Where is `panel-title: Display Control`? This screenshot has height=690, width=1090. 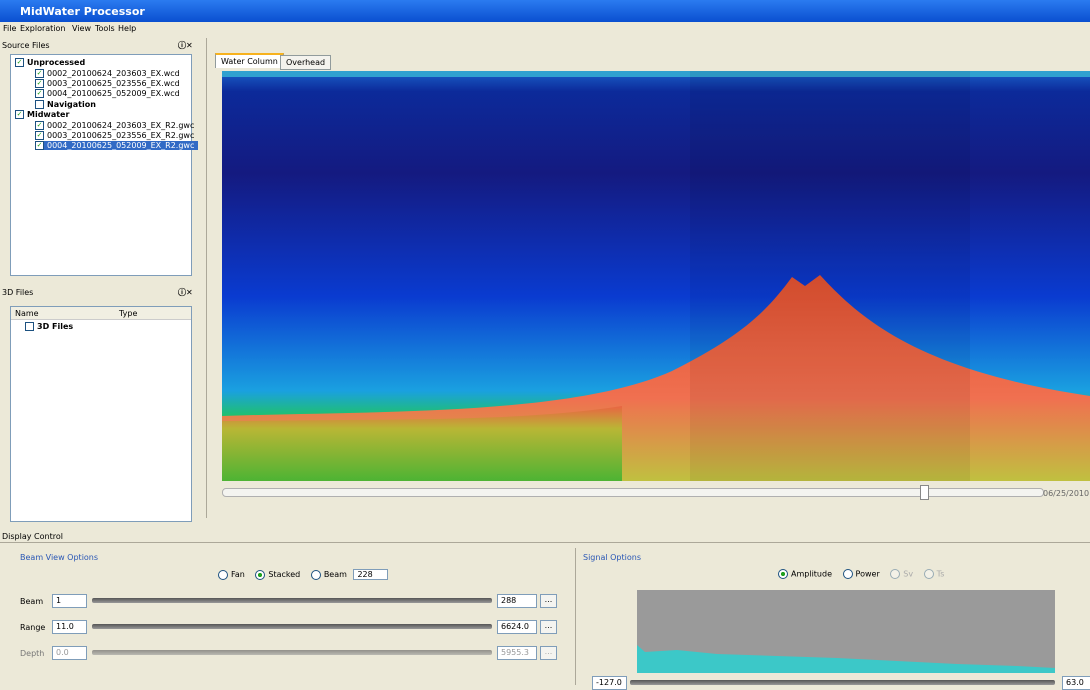 panel-title: Display Control is located at coordinates (32, 536).